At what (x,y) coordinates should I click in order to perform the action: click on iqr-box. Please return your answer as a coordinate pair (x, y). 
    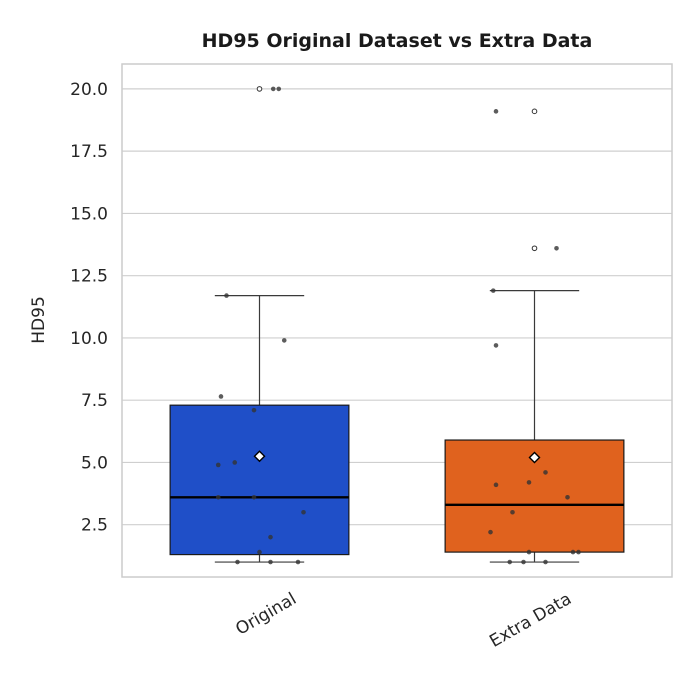
    Looking at the image, I should click on (259, 480).